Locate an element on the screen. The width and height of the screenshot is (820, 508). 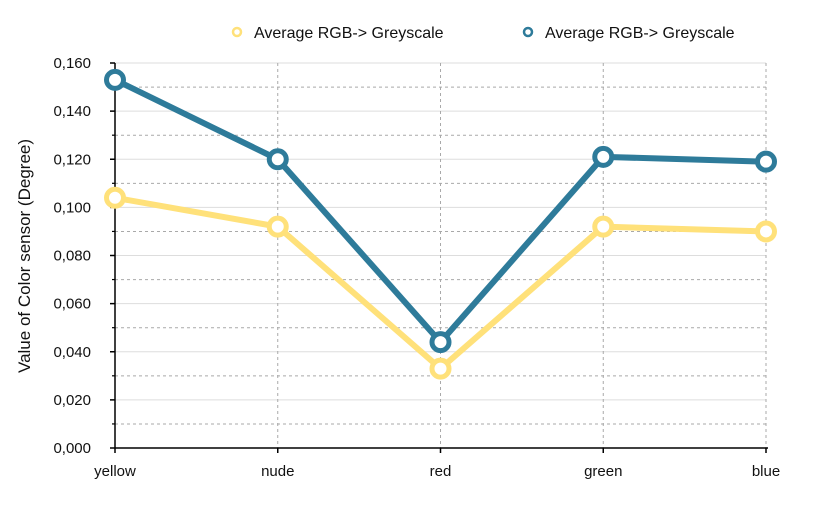
y-tick-label: 0,140 is located at coordinates (72, 111).